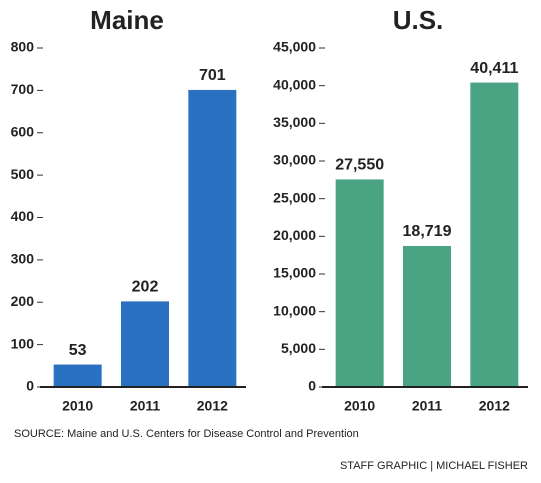 Image resolution: width=541 pixels, height=483 pixels. What do you see at coordinates (359, 165) in the screenshot?
I see `value-label: 27,550` at bounding box center [359, 165].